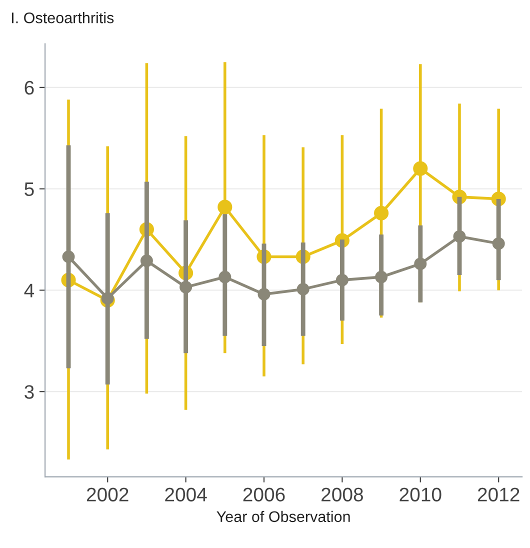  Describe the element at coordinates (29, 392) in the screenshot. I see `y-tick-label: 3` at that location.